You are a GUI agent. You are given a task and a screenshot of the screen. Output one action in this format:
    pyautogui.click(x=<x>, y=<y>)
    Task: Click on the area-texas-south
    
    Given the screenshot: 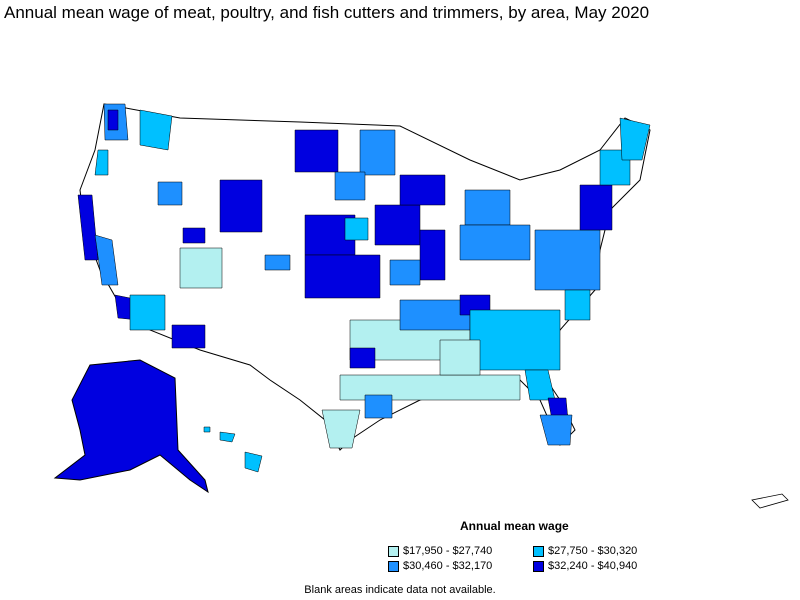 What is the action you would take?
    pyautogui.click(x=341, y=429)
    